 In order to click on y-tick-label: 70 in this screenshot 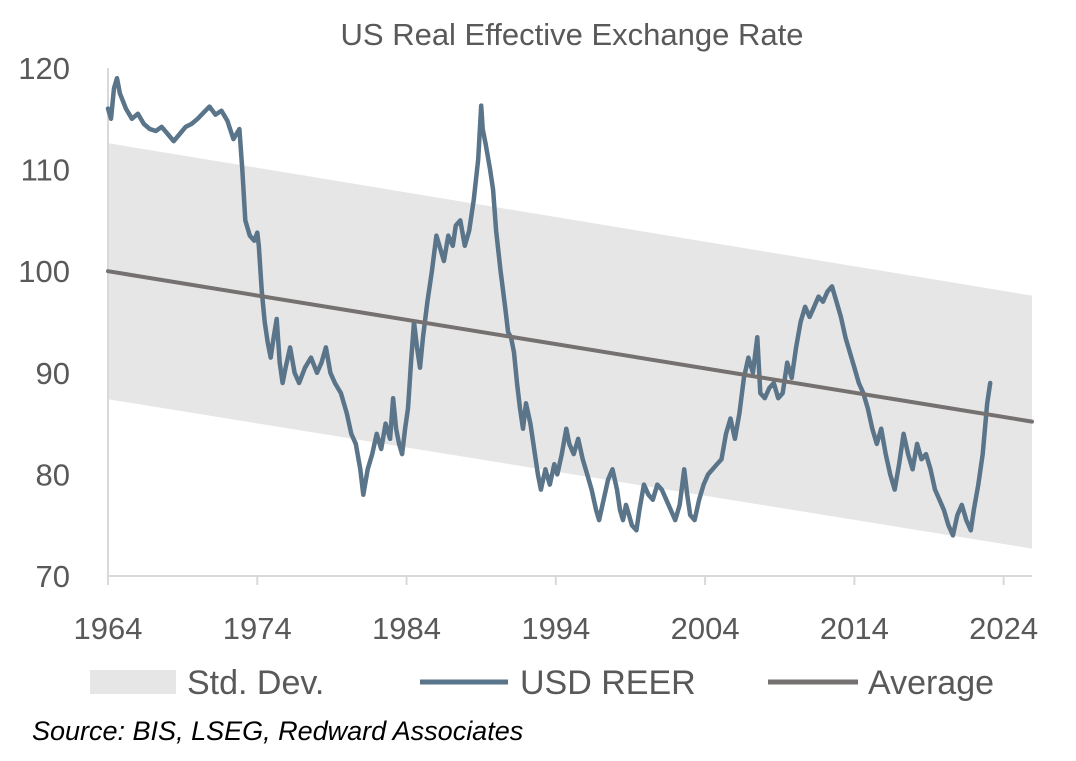, I will do `click(53, 576)`.